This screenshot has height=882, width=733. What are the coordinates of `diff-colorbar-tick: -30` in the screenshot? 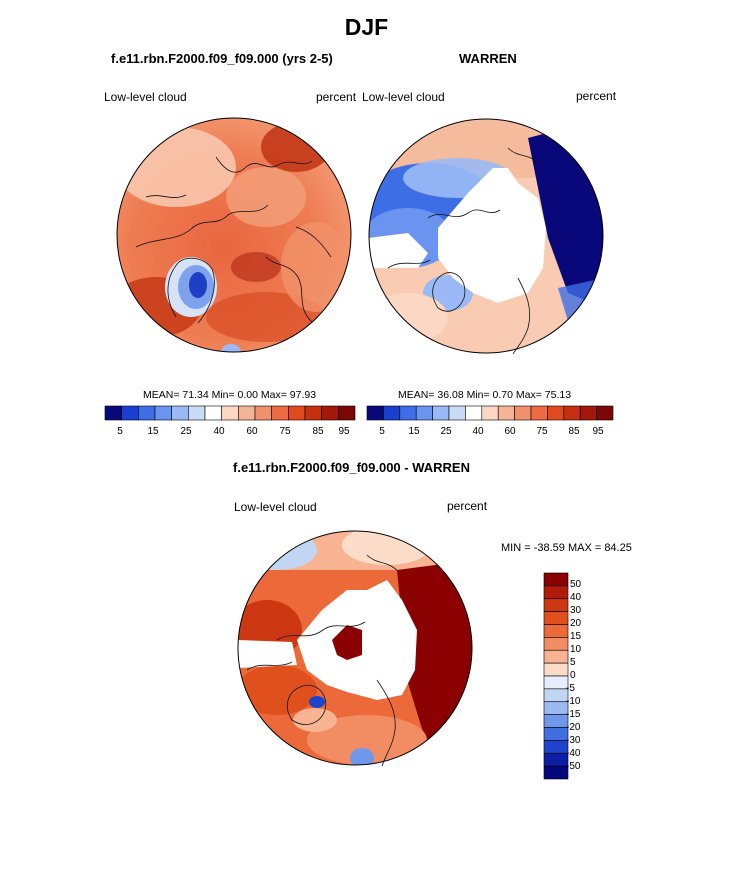 It's located at (573, 740).